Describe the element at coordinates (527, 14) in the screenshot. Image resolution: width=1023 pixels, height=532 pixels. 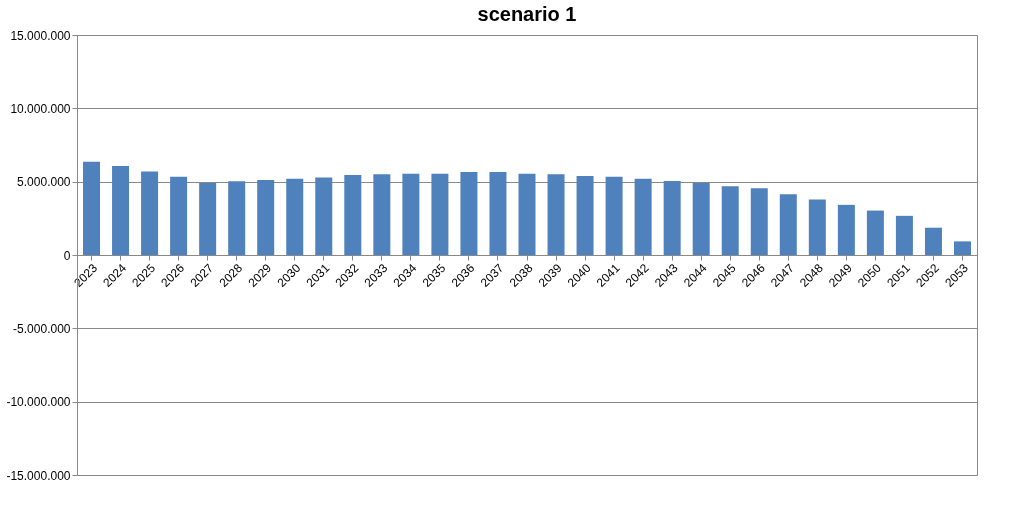
I see `chart-title: scenario 1` at that location.